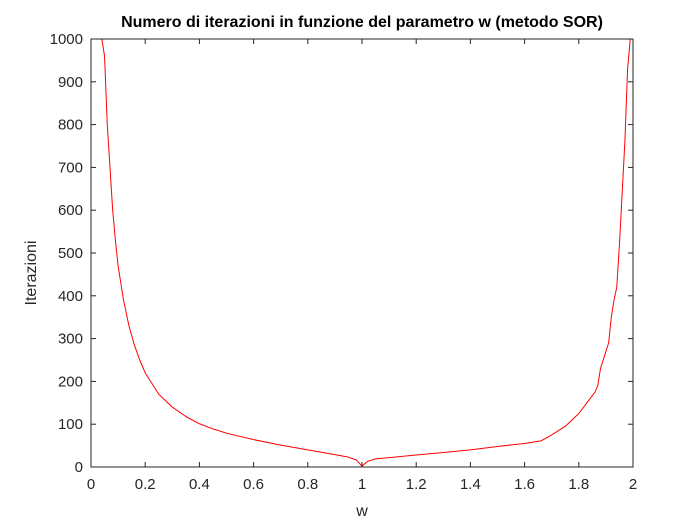 The height and width of the screenshot is (530, 700). What do you see at coordinates (70, 82) in the screenshot?
I see `y-tick-label: 900` at bounding box center [70, 82].